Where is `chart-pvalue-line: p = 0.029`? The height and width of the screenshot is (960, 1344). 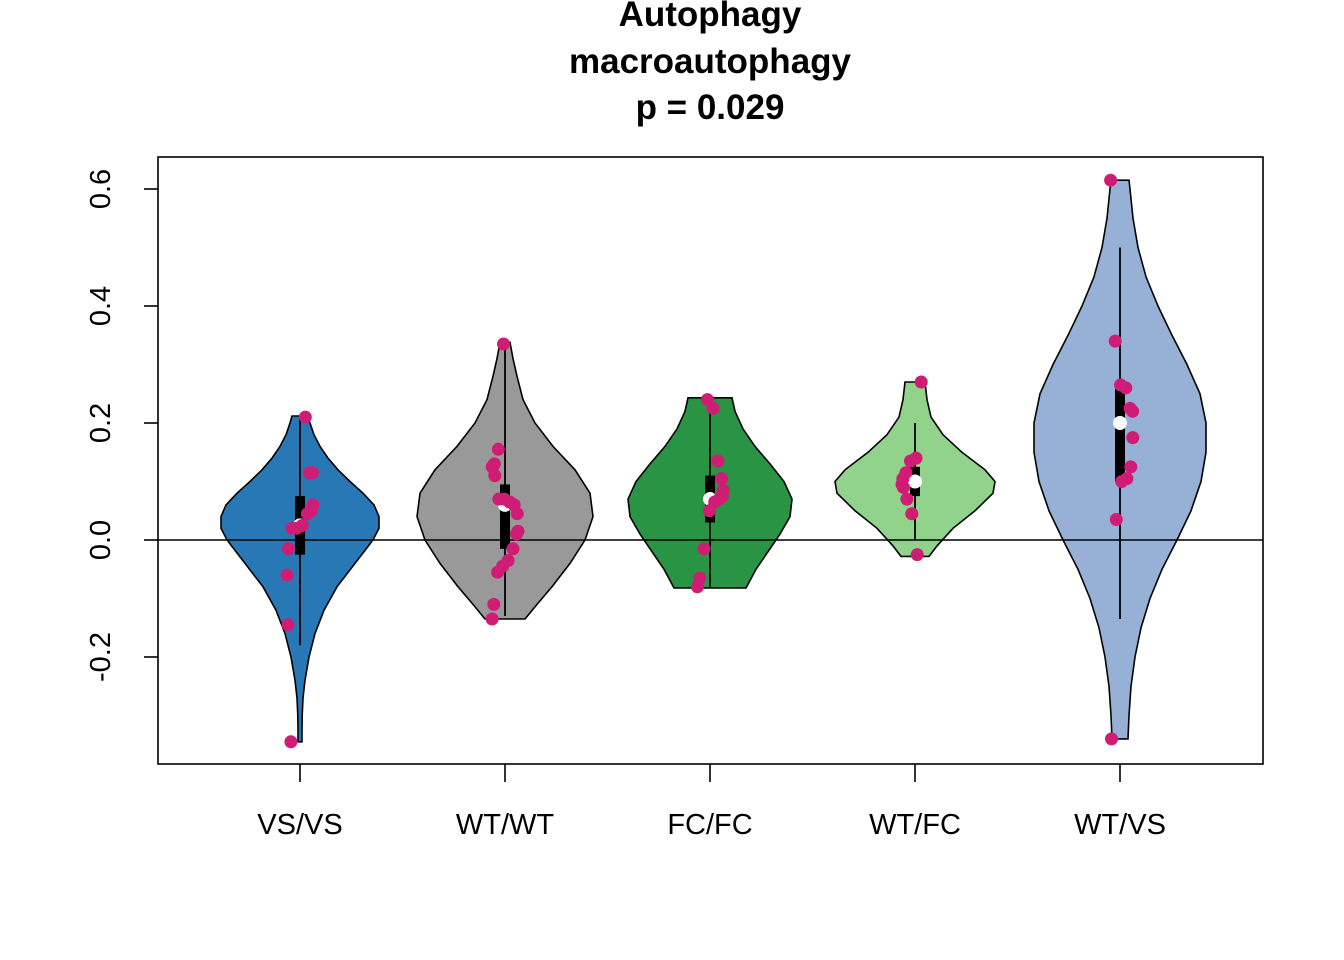 chart-pvalue-line: p = 0.029 is located at coordinates (710, 107).